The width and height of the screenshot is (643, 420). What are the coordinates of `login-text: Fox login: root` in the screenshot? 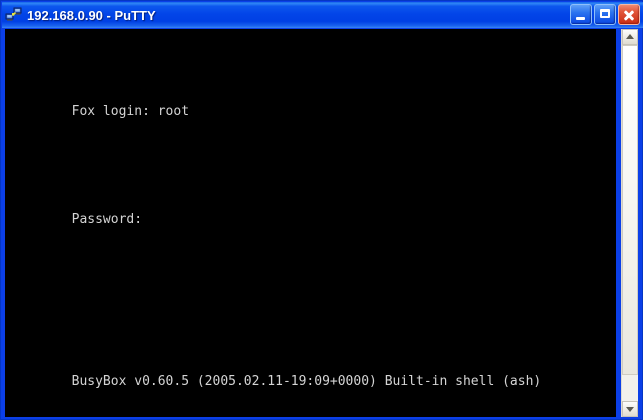 It's located at (130, 111).